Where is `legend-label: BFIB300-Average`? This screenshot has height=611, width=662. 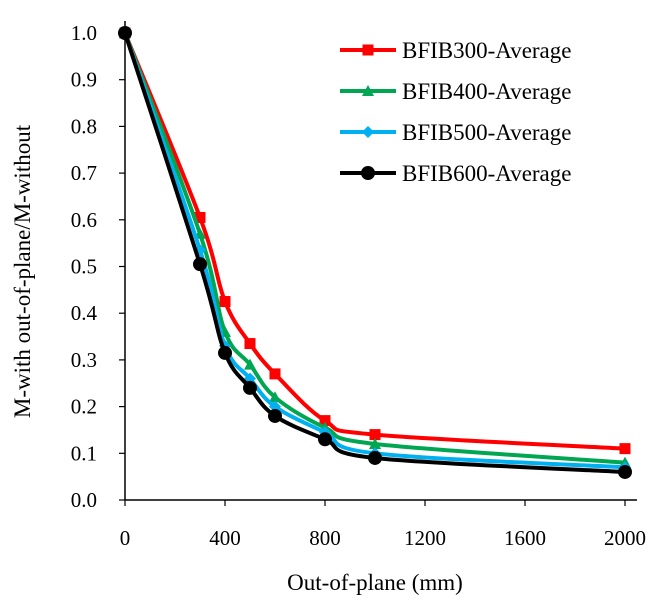 legend-label: BFIB300-Average is located at coordinates (486, 50).